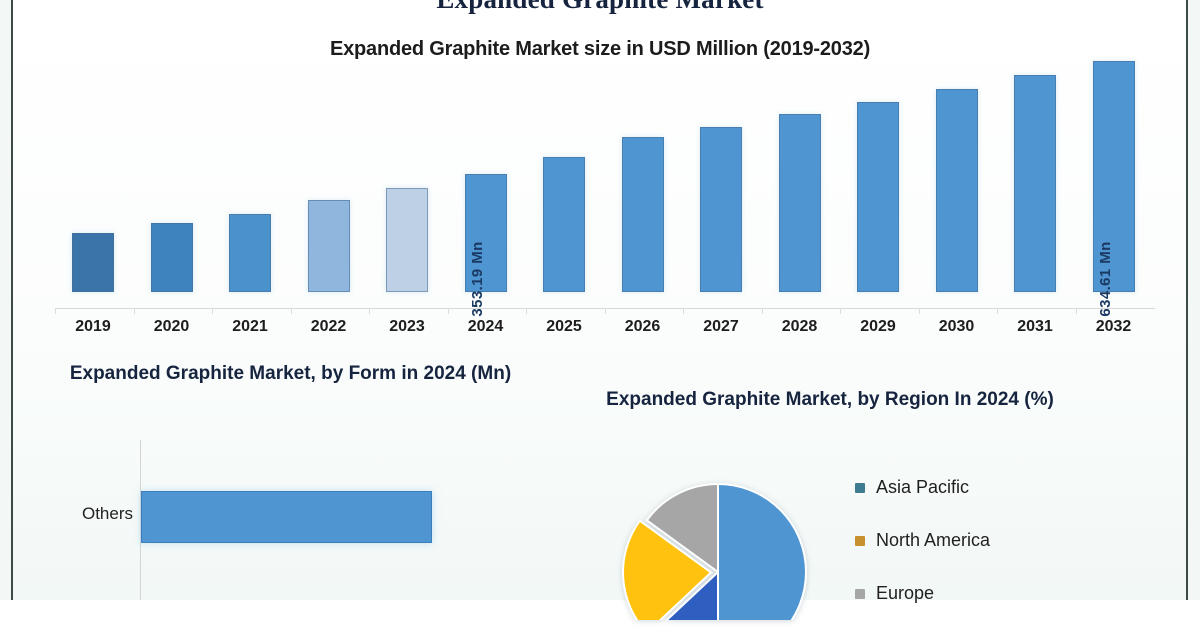  Describe the element at coordinates (956, 190) in the screenshot. I see `bar-2030` at that location.